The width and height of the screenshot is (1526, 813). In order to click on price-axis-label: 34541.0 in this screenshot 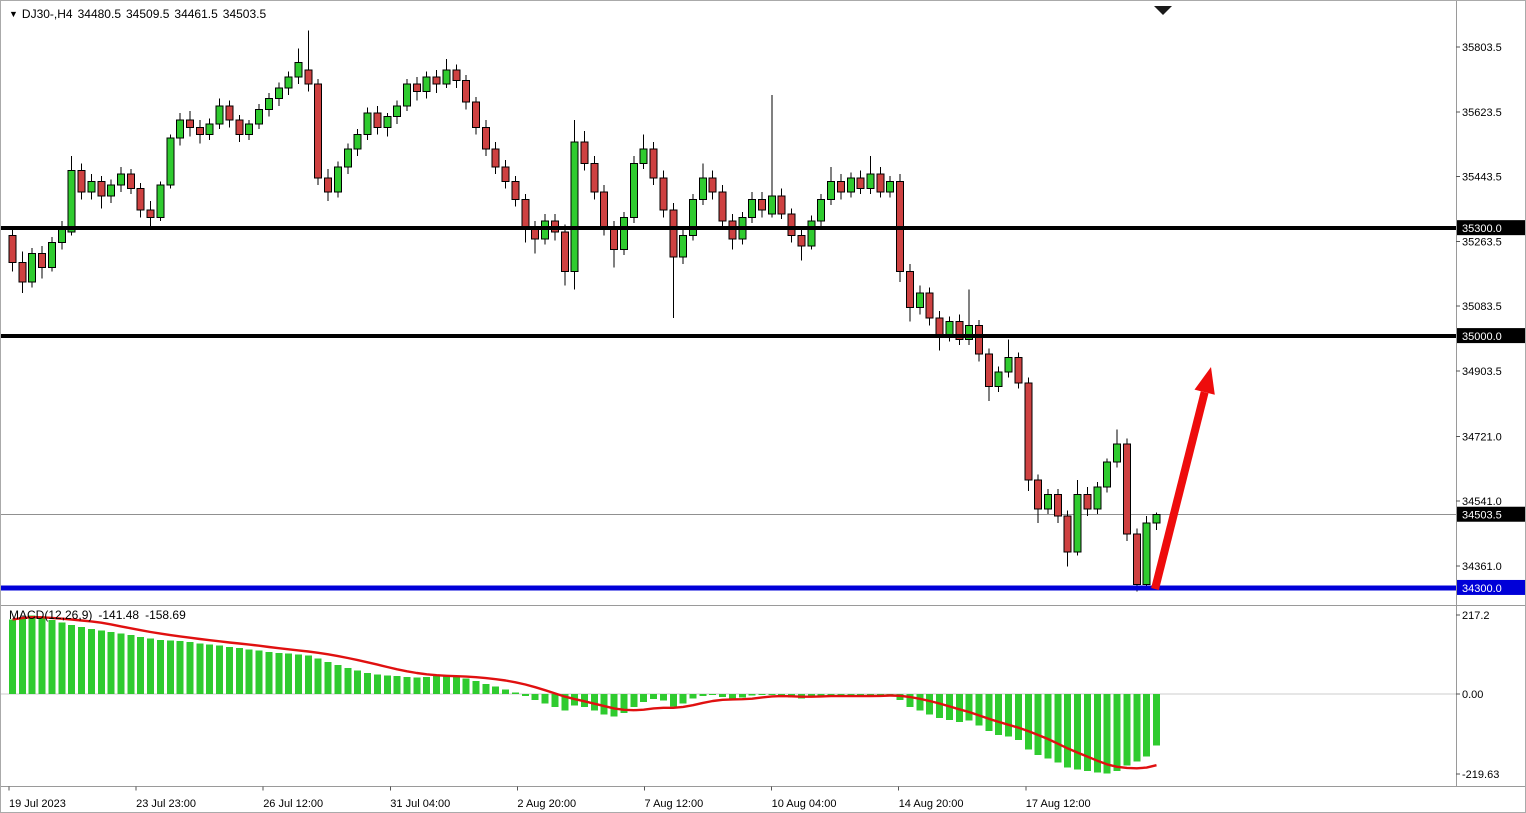, I will do `click(1482, 502)`.